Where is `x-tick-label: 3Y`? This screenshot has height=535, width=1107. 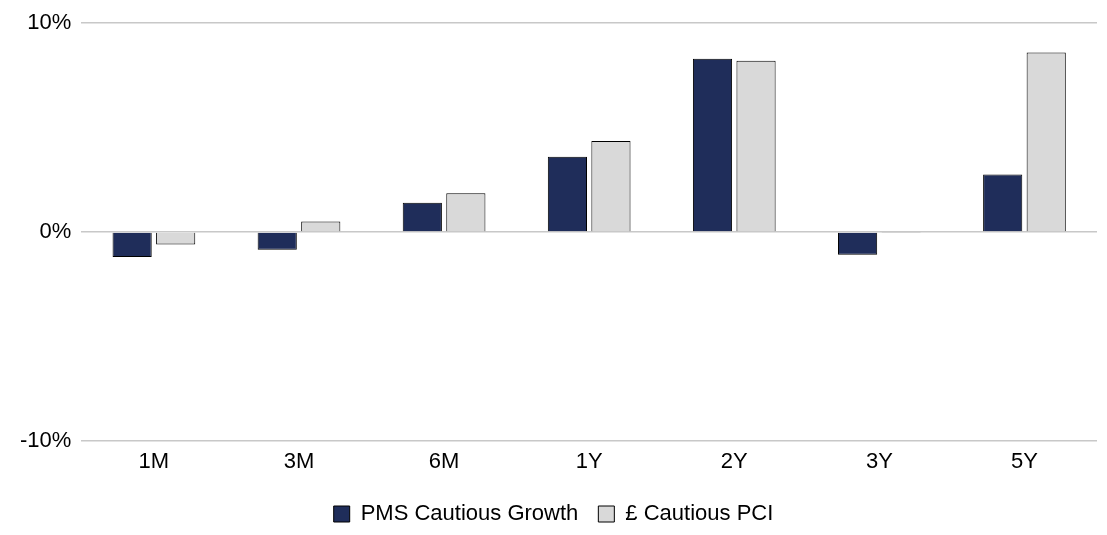 x-tick-label: 3Y is located at coordinates (879, 460).